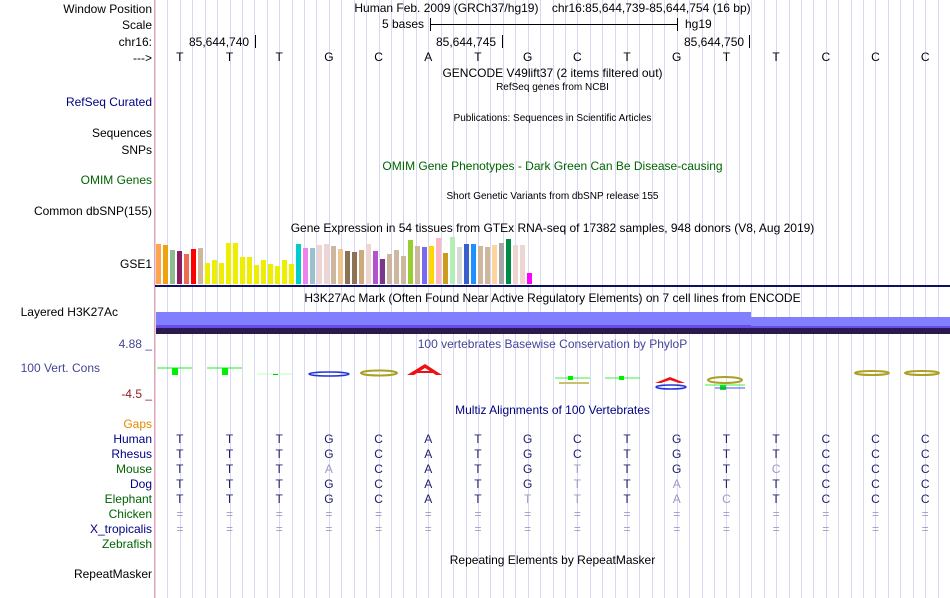 Image resolution: width=950 pixels, height=598 pixels. Describe the element at coordinates (136, 150) in the screenshot. I see `label-snps: SNPs` at that location.